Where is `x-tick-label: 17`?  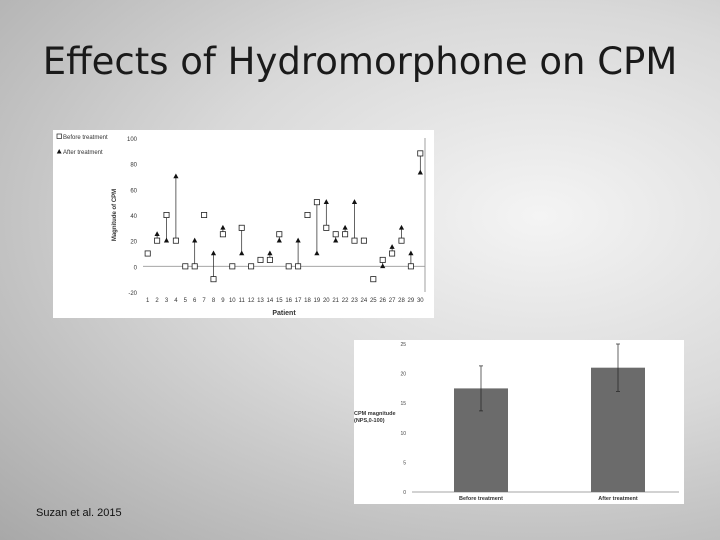
x-tick-label: 17 is located at coordinates (298, 301).